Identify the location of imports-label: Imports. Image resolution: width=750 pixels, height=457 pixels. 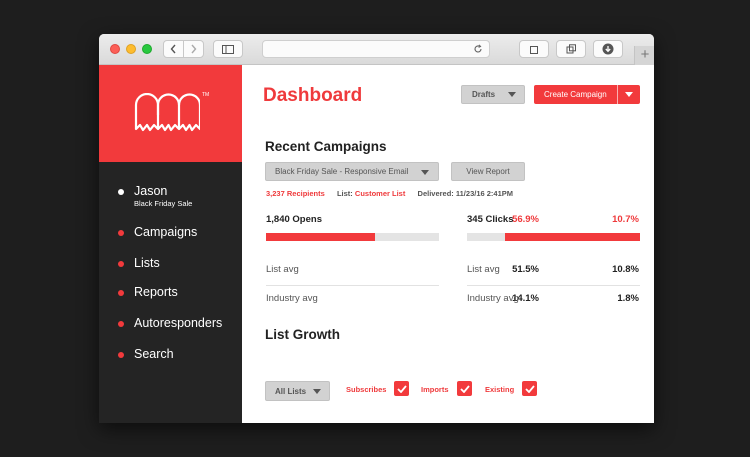
(435, 389).